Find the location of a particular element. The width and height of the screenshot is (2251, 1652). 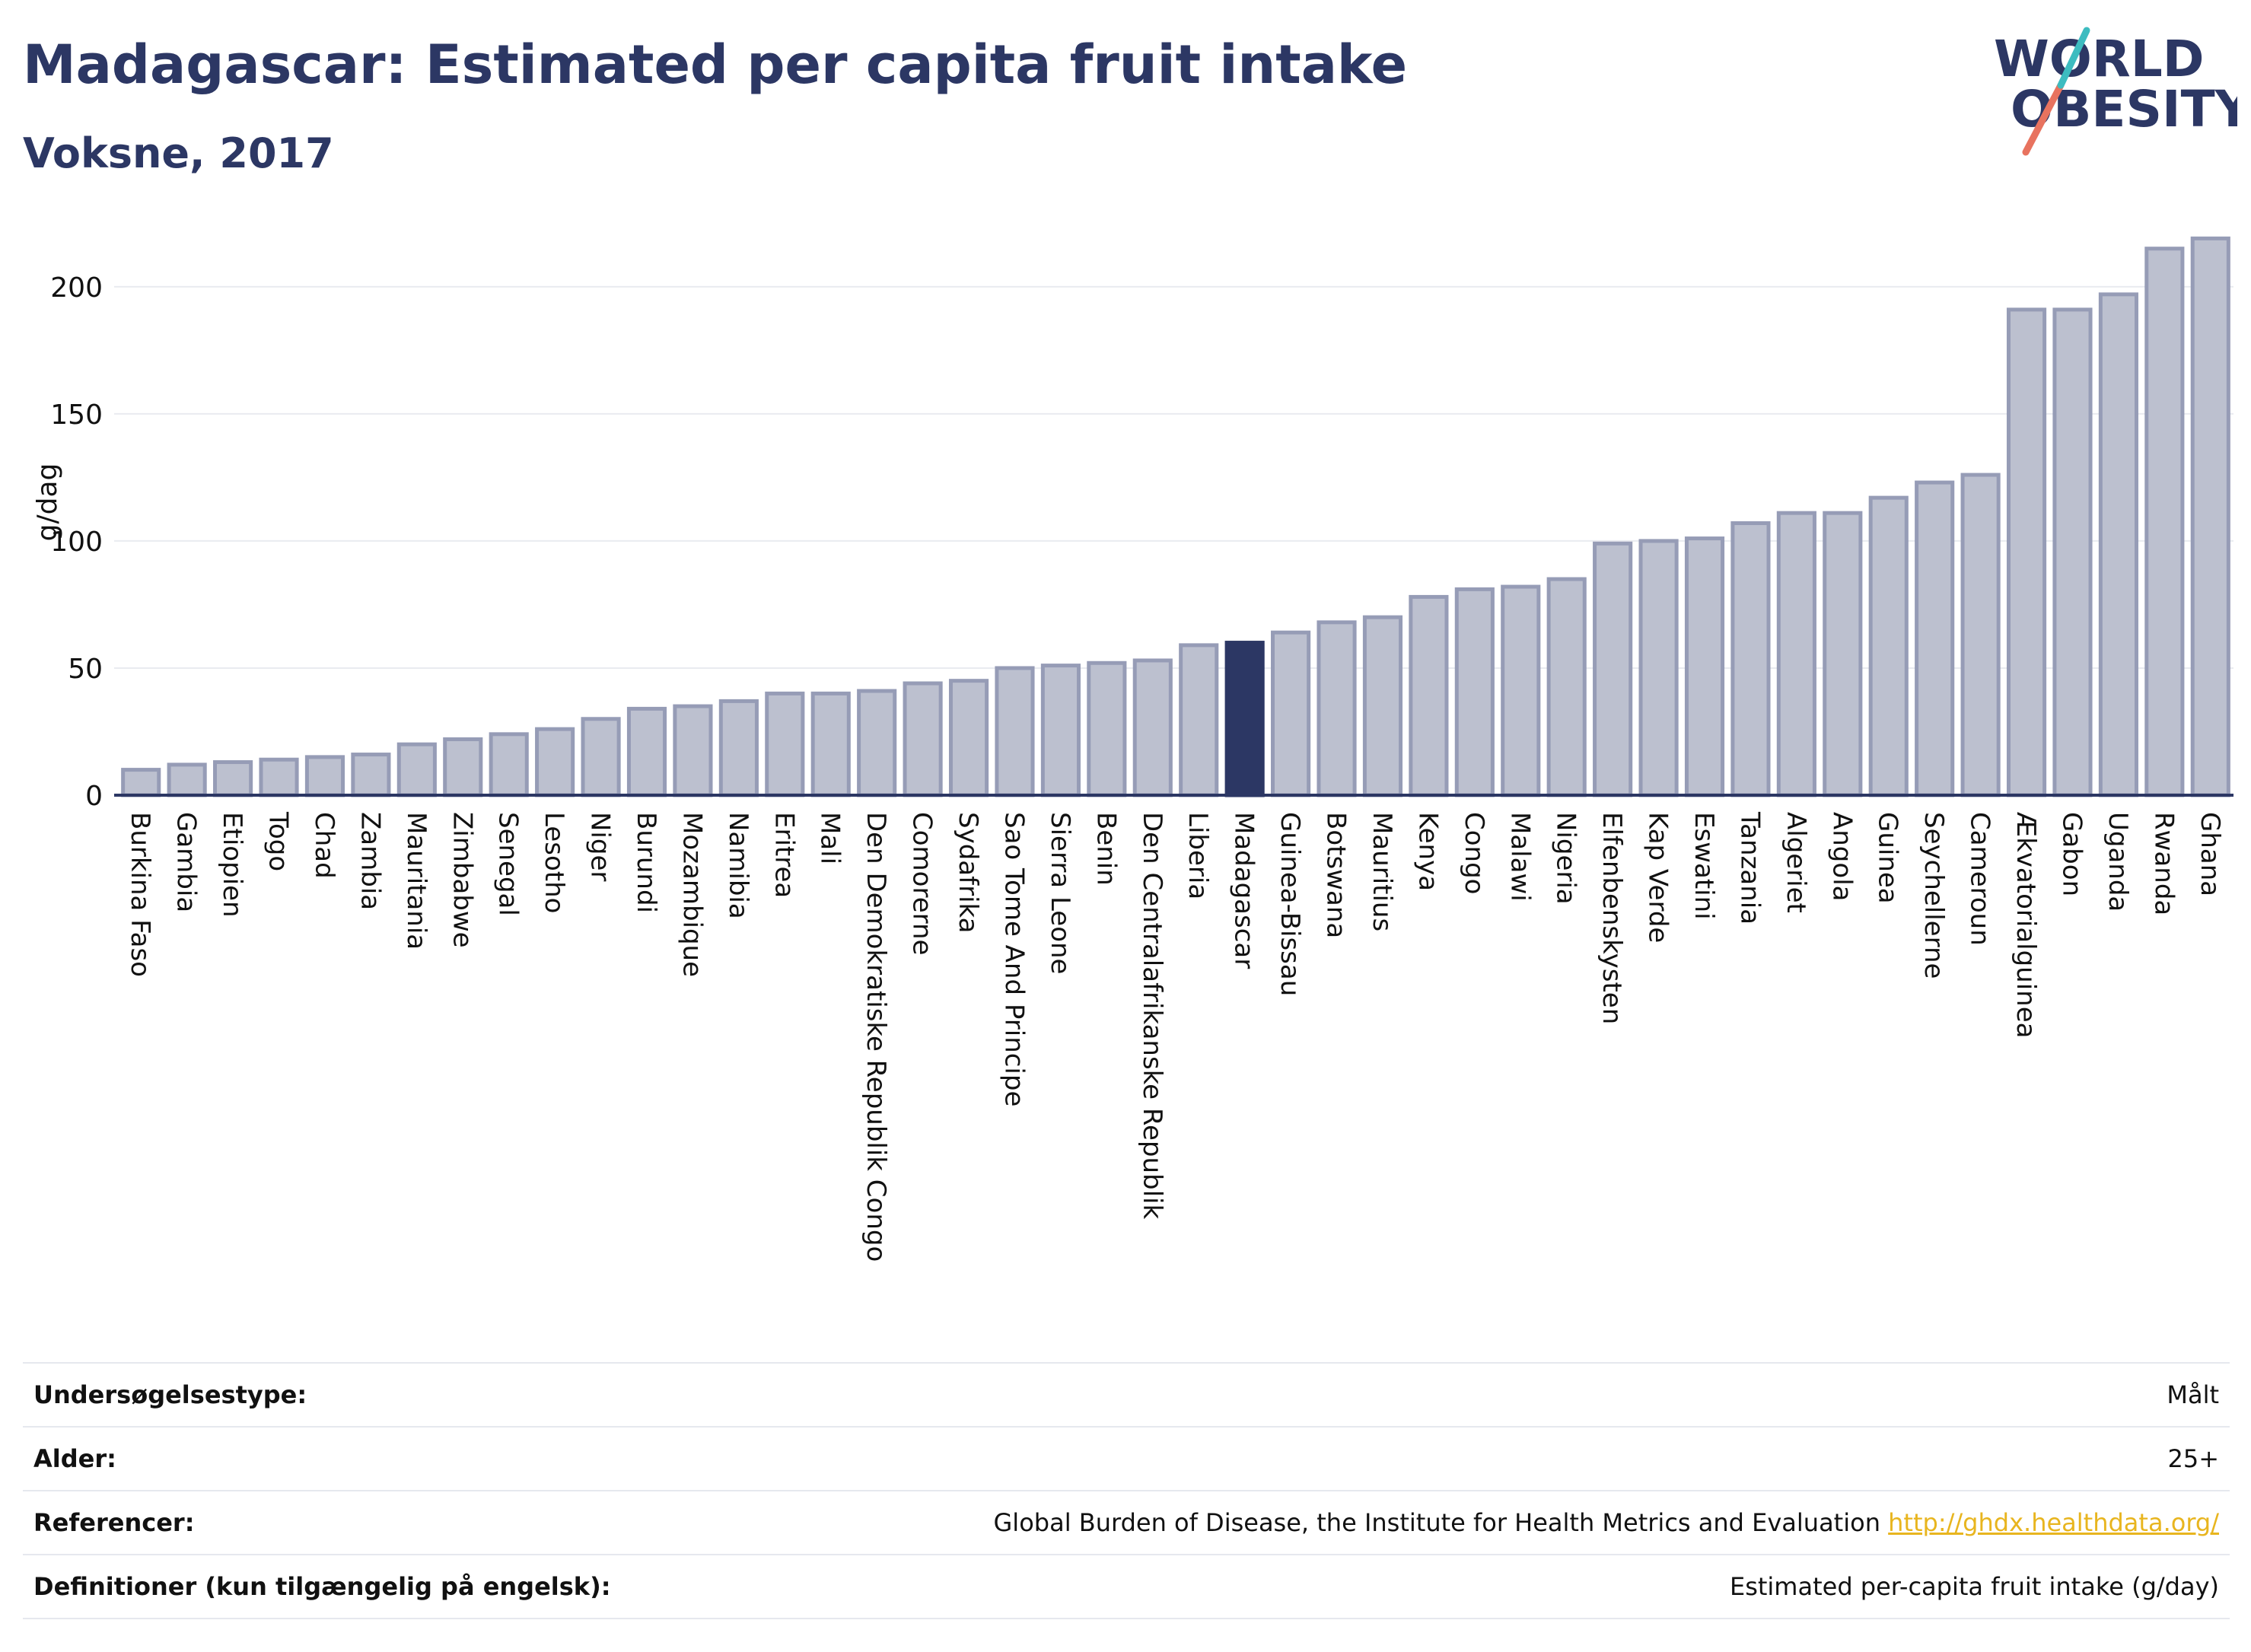

bar-namibia is located at coordinates (738, 748).